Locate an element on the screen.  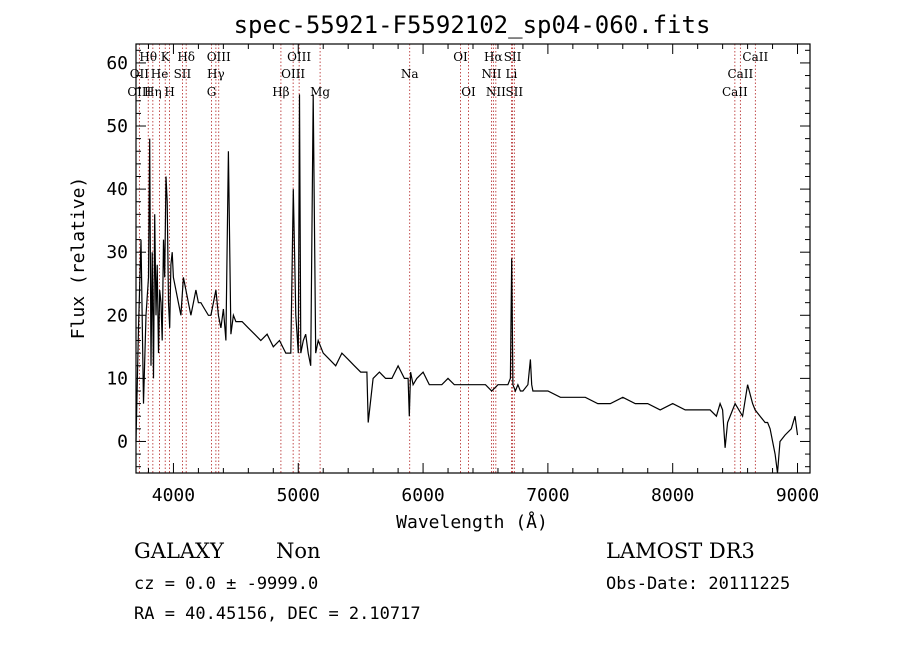
x-tick-label-3: 7000 is located at coordinates (547, 495).